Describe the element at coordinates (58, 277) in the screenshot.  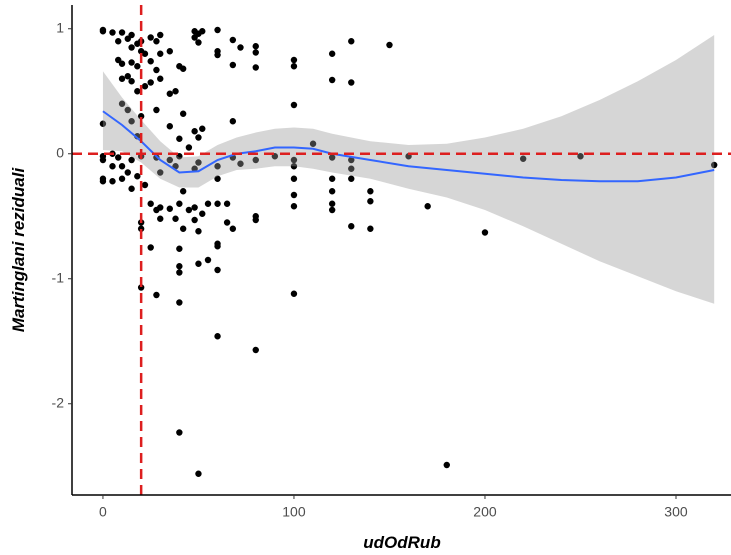
I see `y-tick-label: -1` at that location.